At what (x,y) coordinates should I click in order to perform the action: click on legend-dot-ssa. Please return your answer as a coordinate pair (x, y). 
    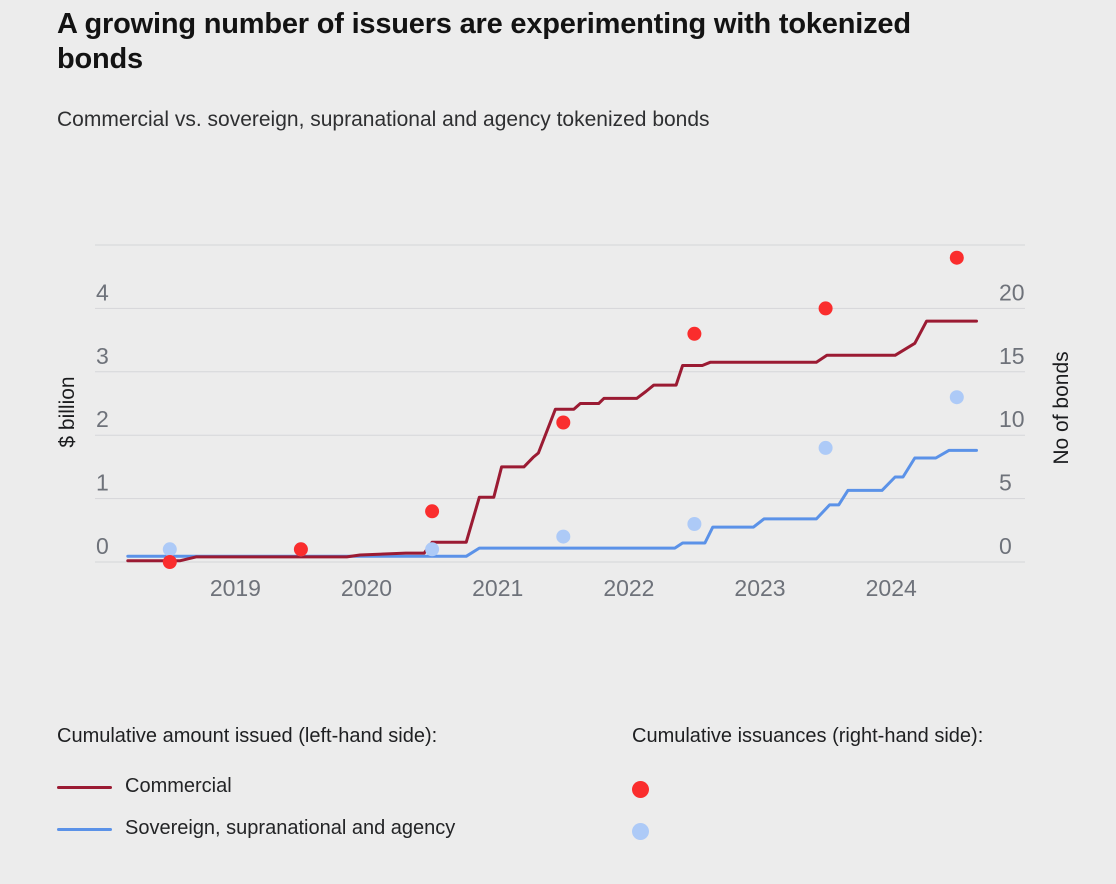
    Looking at the image, I should click on (640, 831).